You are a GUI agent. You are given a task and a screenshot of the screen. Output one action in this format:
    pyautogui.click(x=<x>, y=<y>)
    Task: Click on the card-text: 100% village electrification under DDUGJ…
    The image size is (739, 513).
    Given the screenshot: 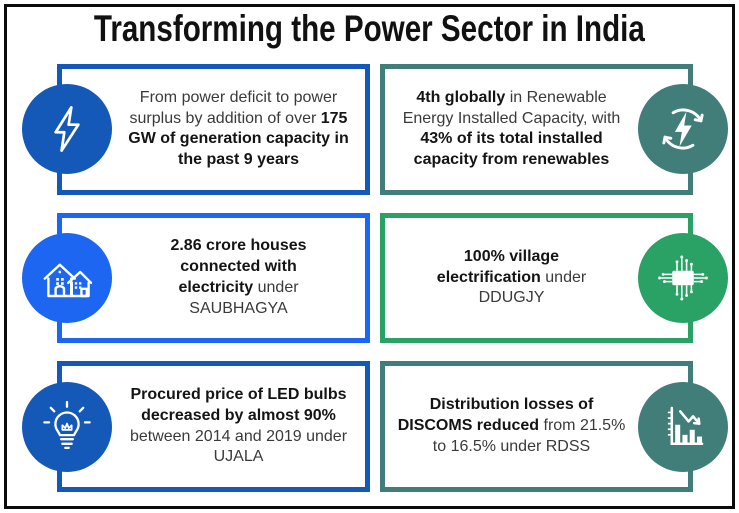 What is the action you would take?
    pyautogui.click(x=511, y=277)
    